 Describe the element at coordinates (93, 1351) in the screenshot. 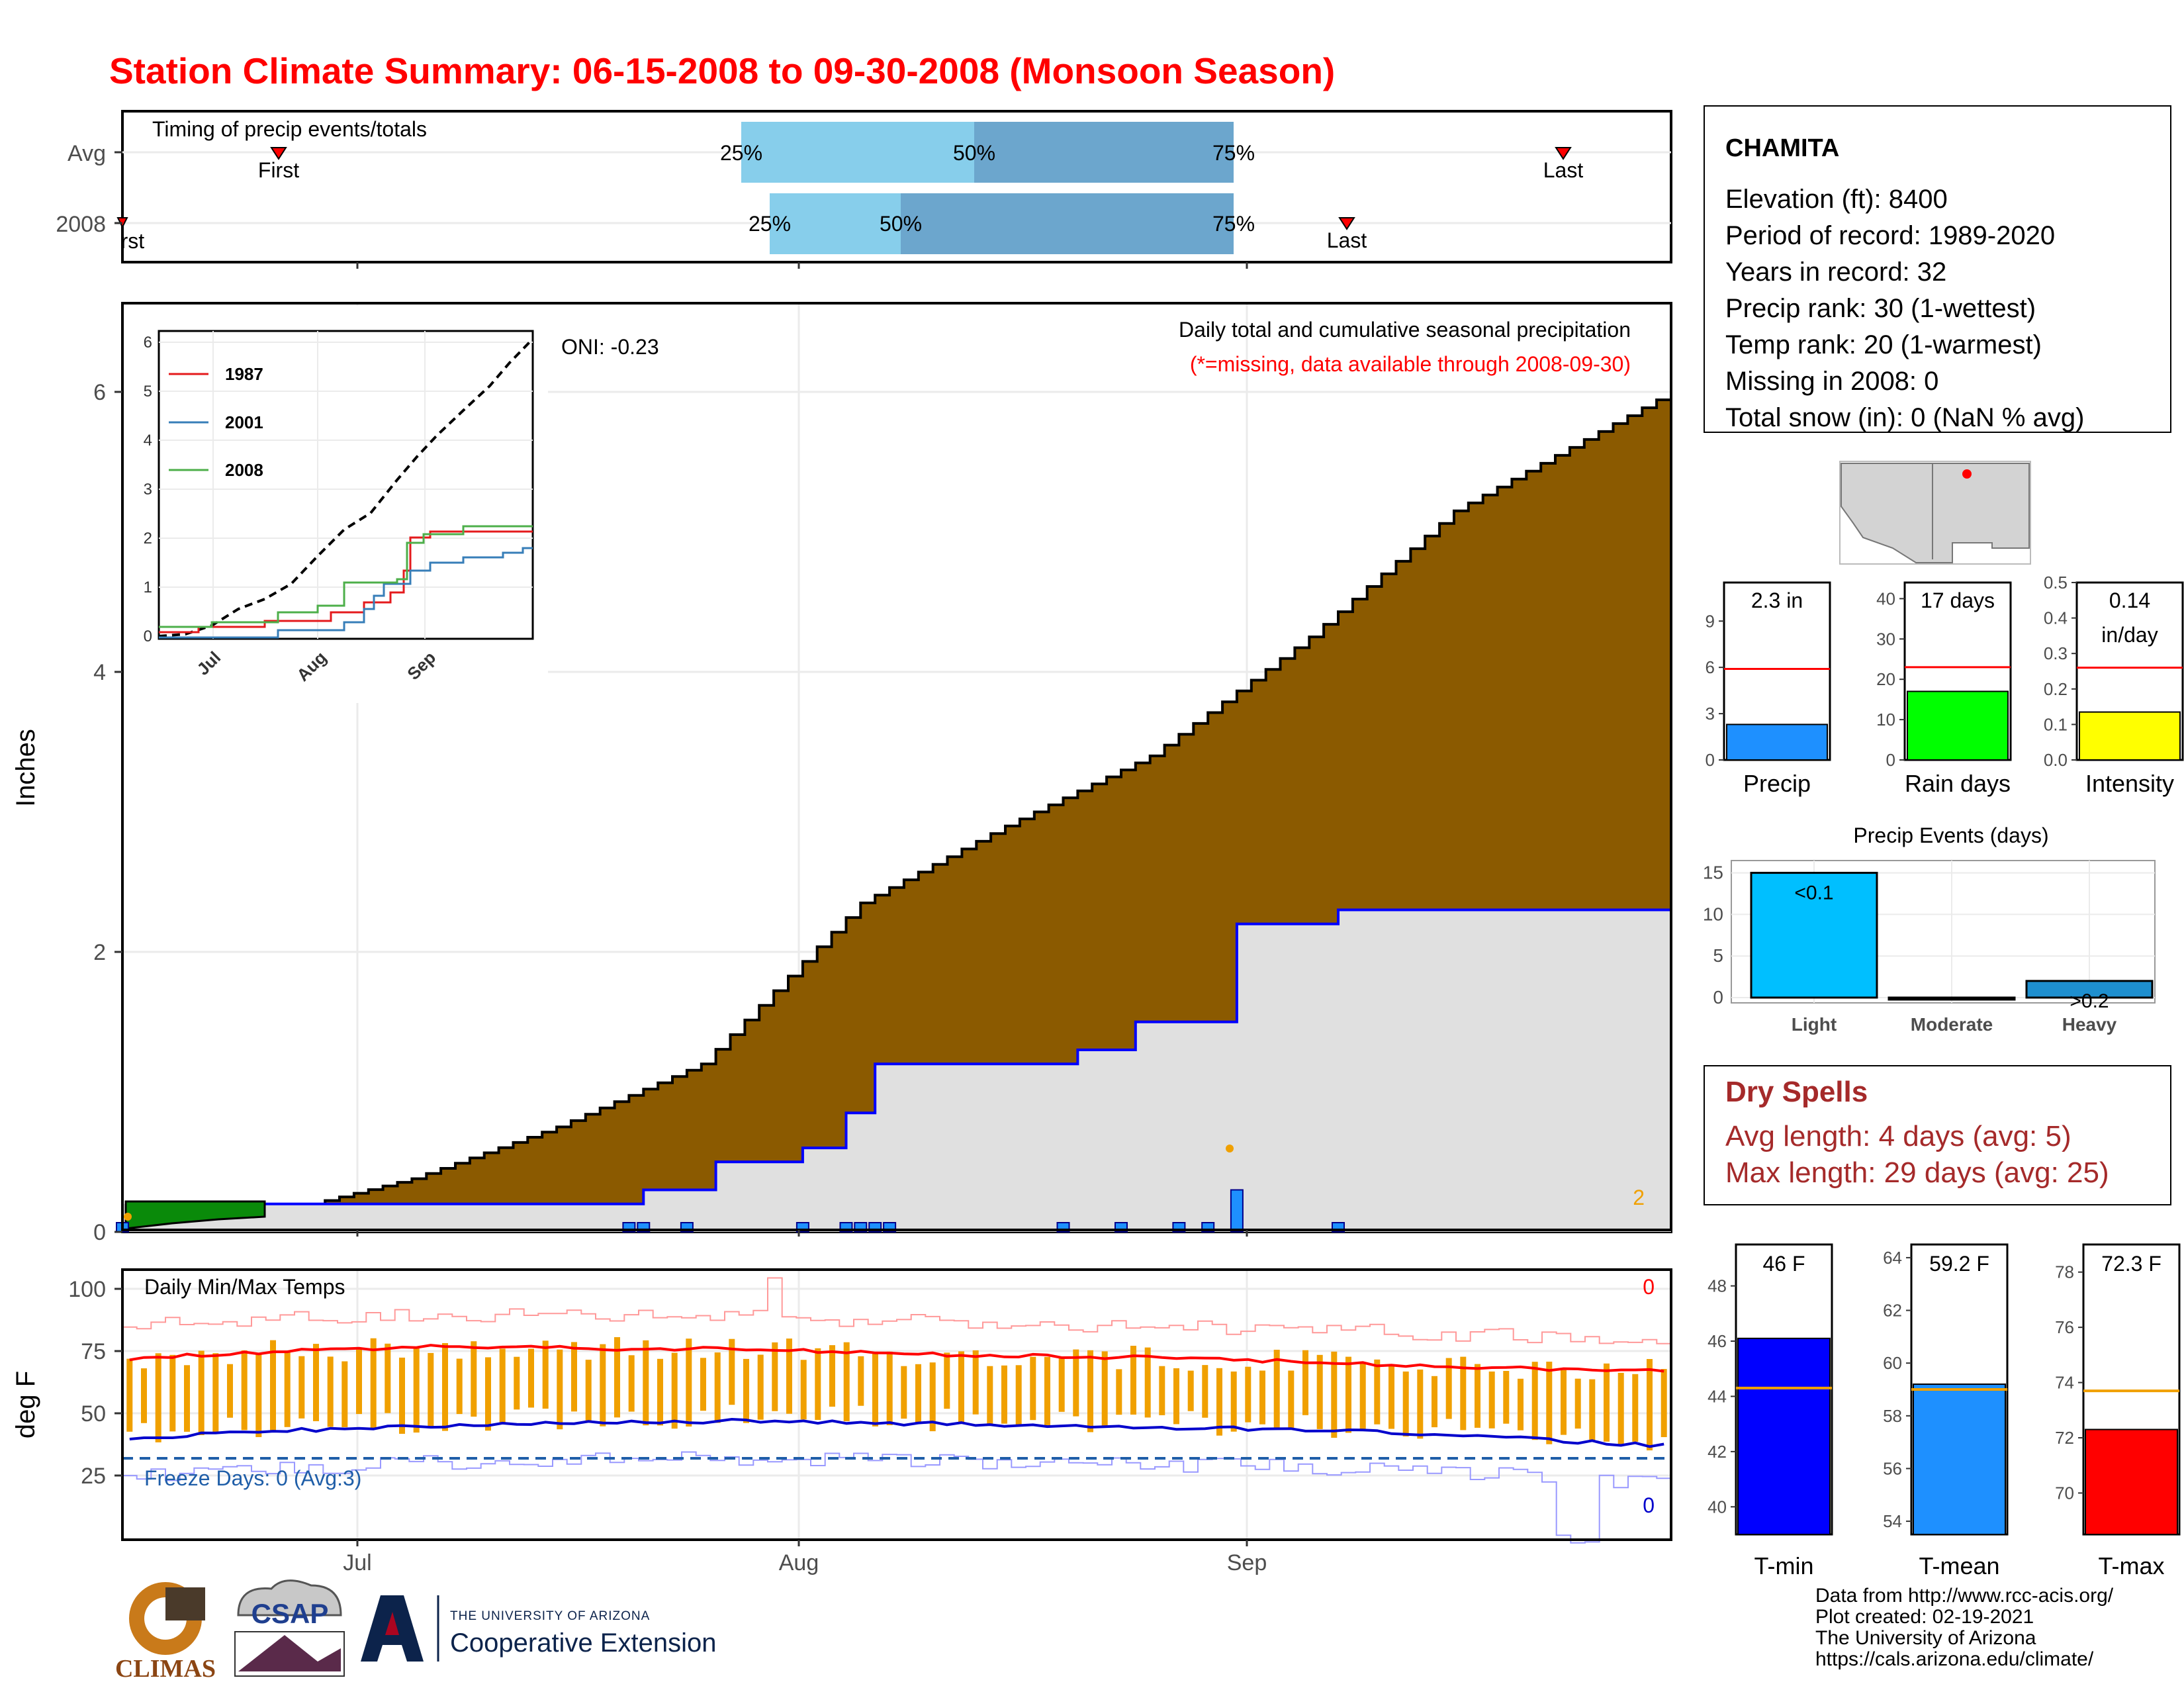

I see `svg-text: 75` at that location.